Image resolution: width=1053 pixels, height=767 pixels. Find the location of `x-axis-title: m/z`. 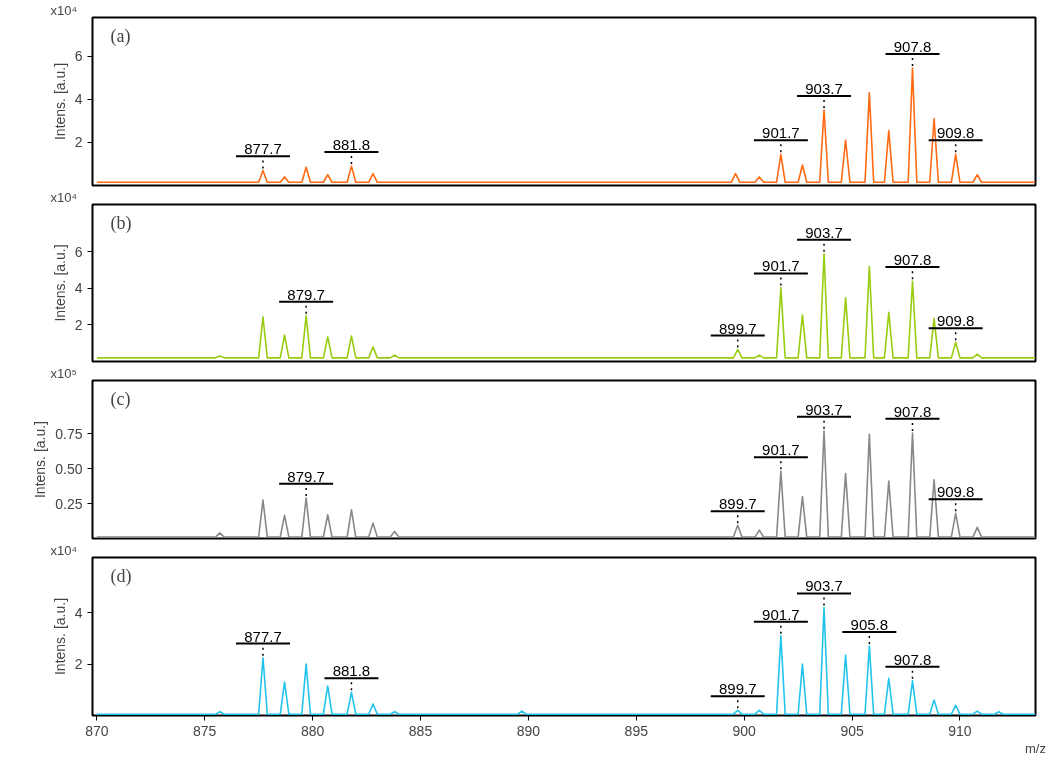

x-axis-title: m/z is located at coordinates (1035, 748).